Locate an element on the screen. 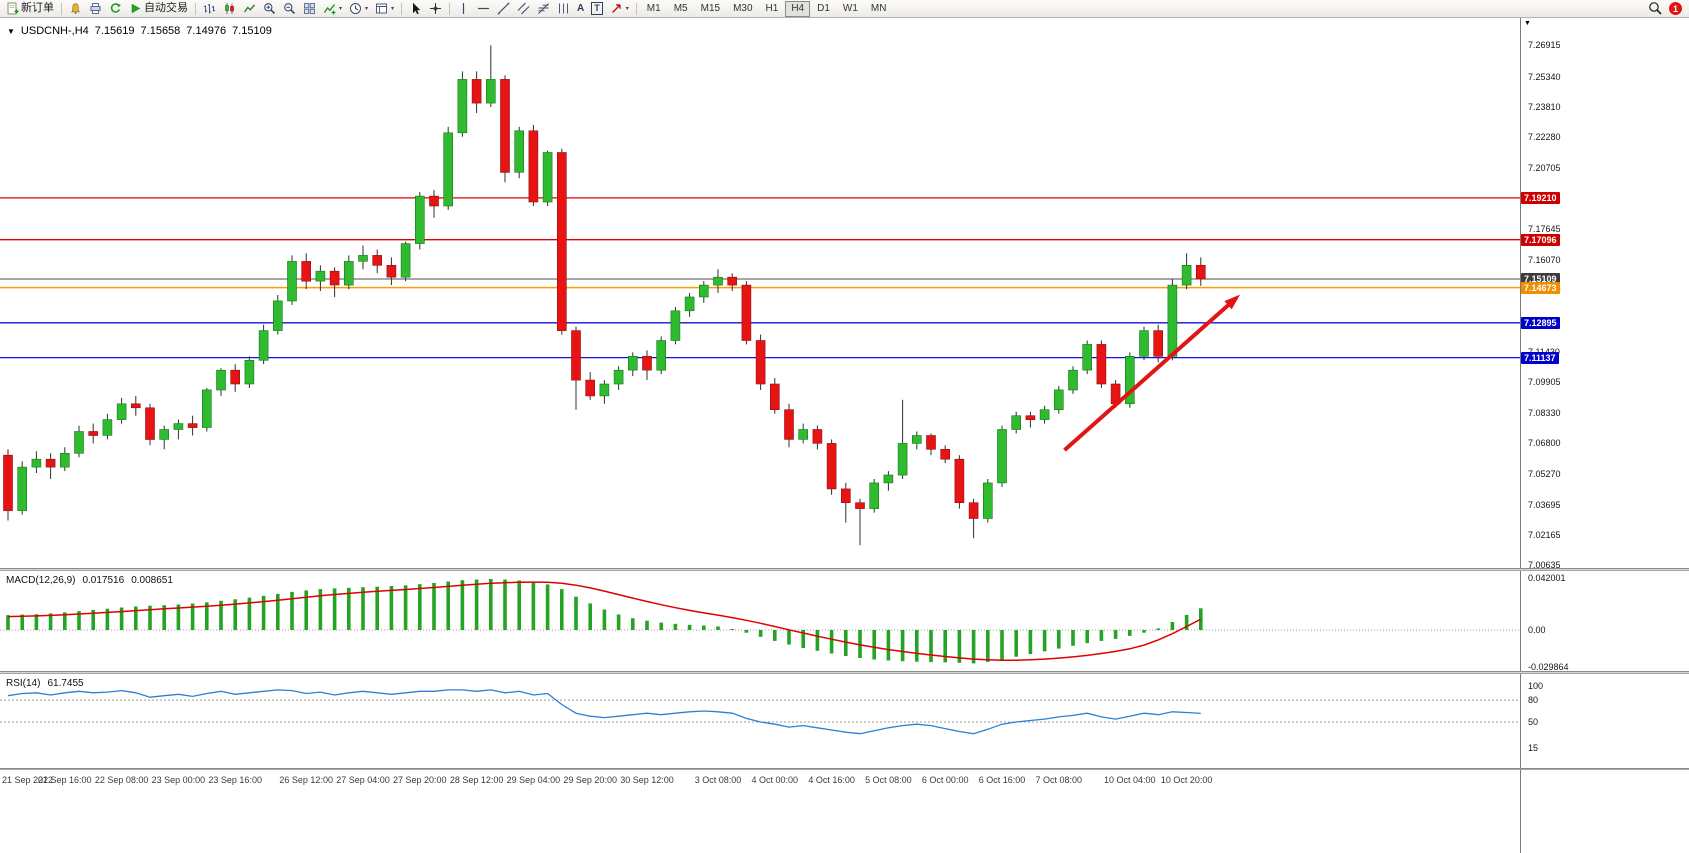 The width and height of the screenshot is (1689, 853). symbol-triangle-icon: ▼ is located at coordinates (11, 31).